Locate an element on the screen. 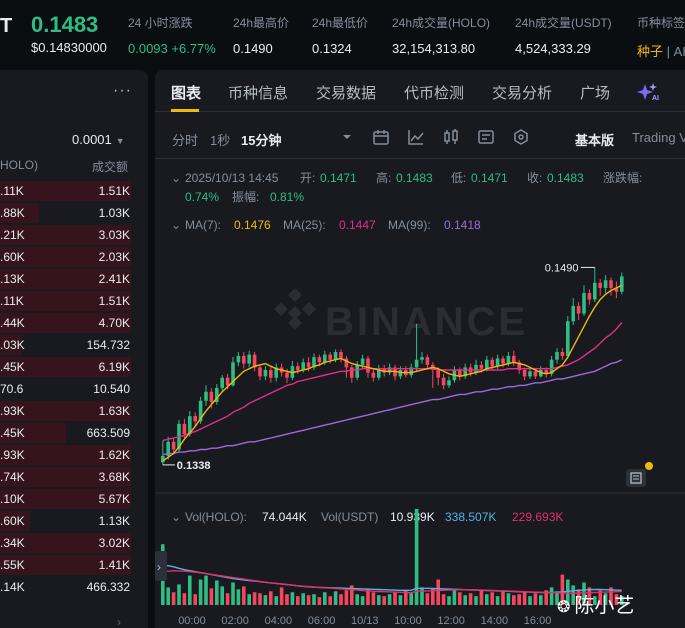 This screenshot has width=685, height=628. indicator-icon is located at coordinates (416, 137).